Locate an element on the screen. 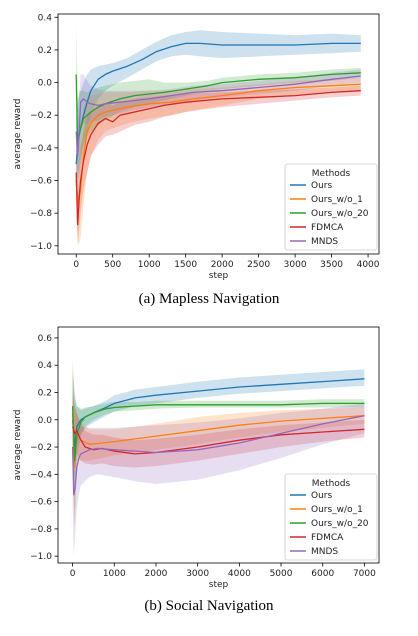  band-ours is located at coordinates (218, 425).